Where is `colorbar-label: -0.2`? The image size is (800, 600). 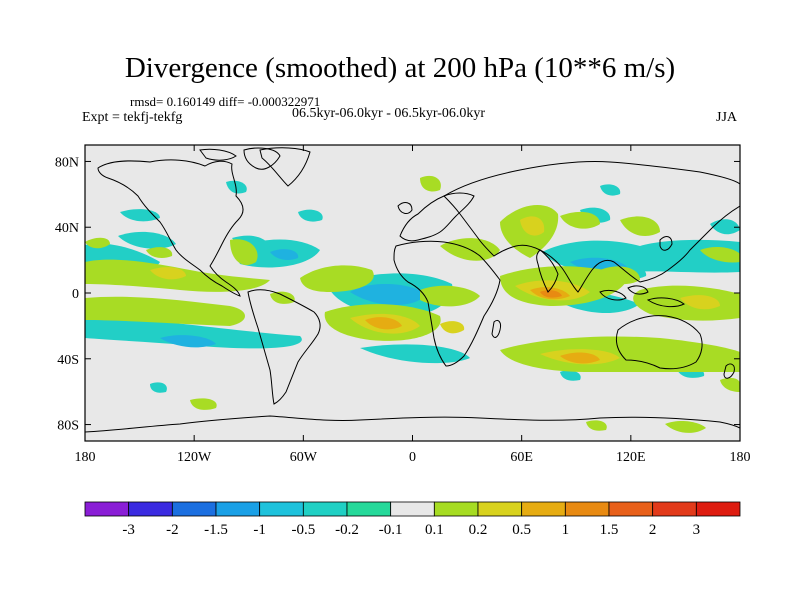
colorbar-label: -0.2 is located at coordinates (347, 530).